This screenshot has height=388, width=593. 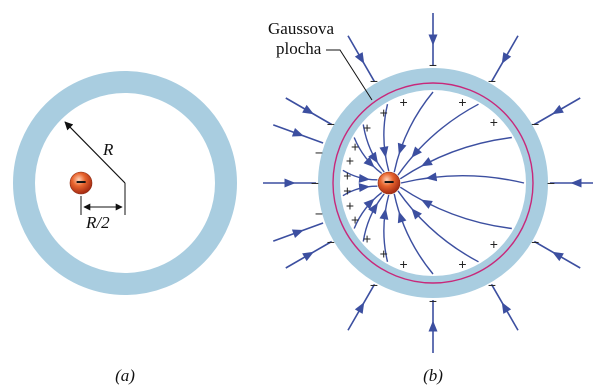 What do you see at coordinates (301, 28) in the screenshot?
I see `gaussian-surface-label-line1: Gaussova` at bounding box center [301, 28].